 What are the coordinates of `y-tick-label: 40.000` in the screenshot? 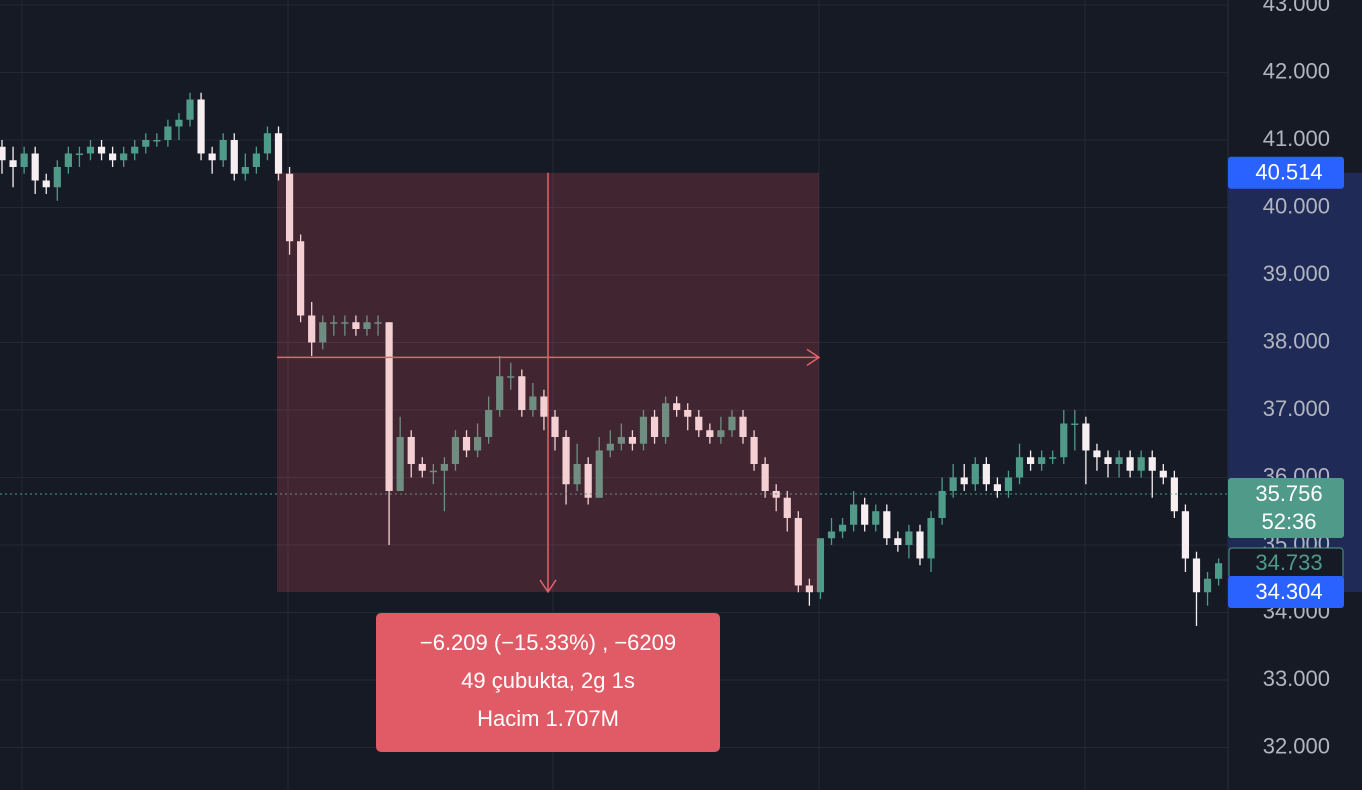 It's located at (1296, 205).